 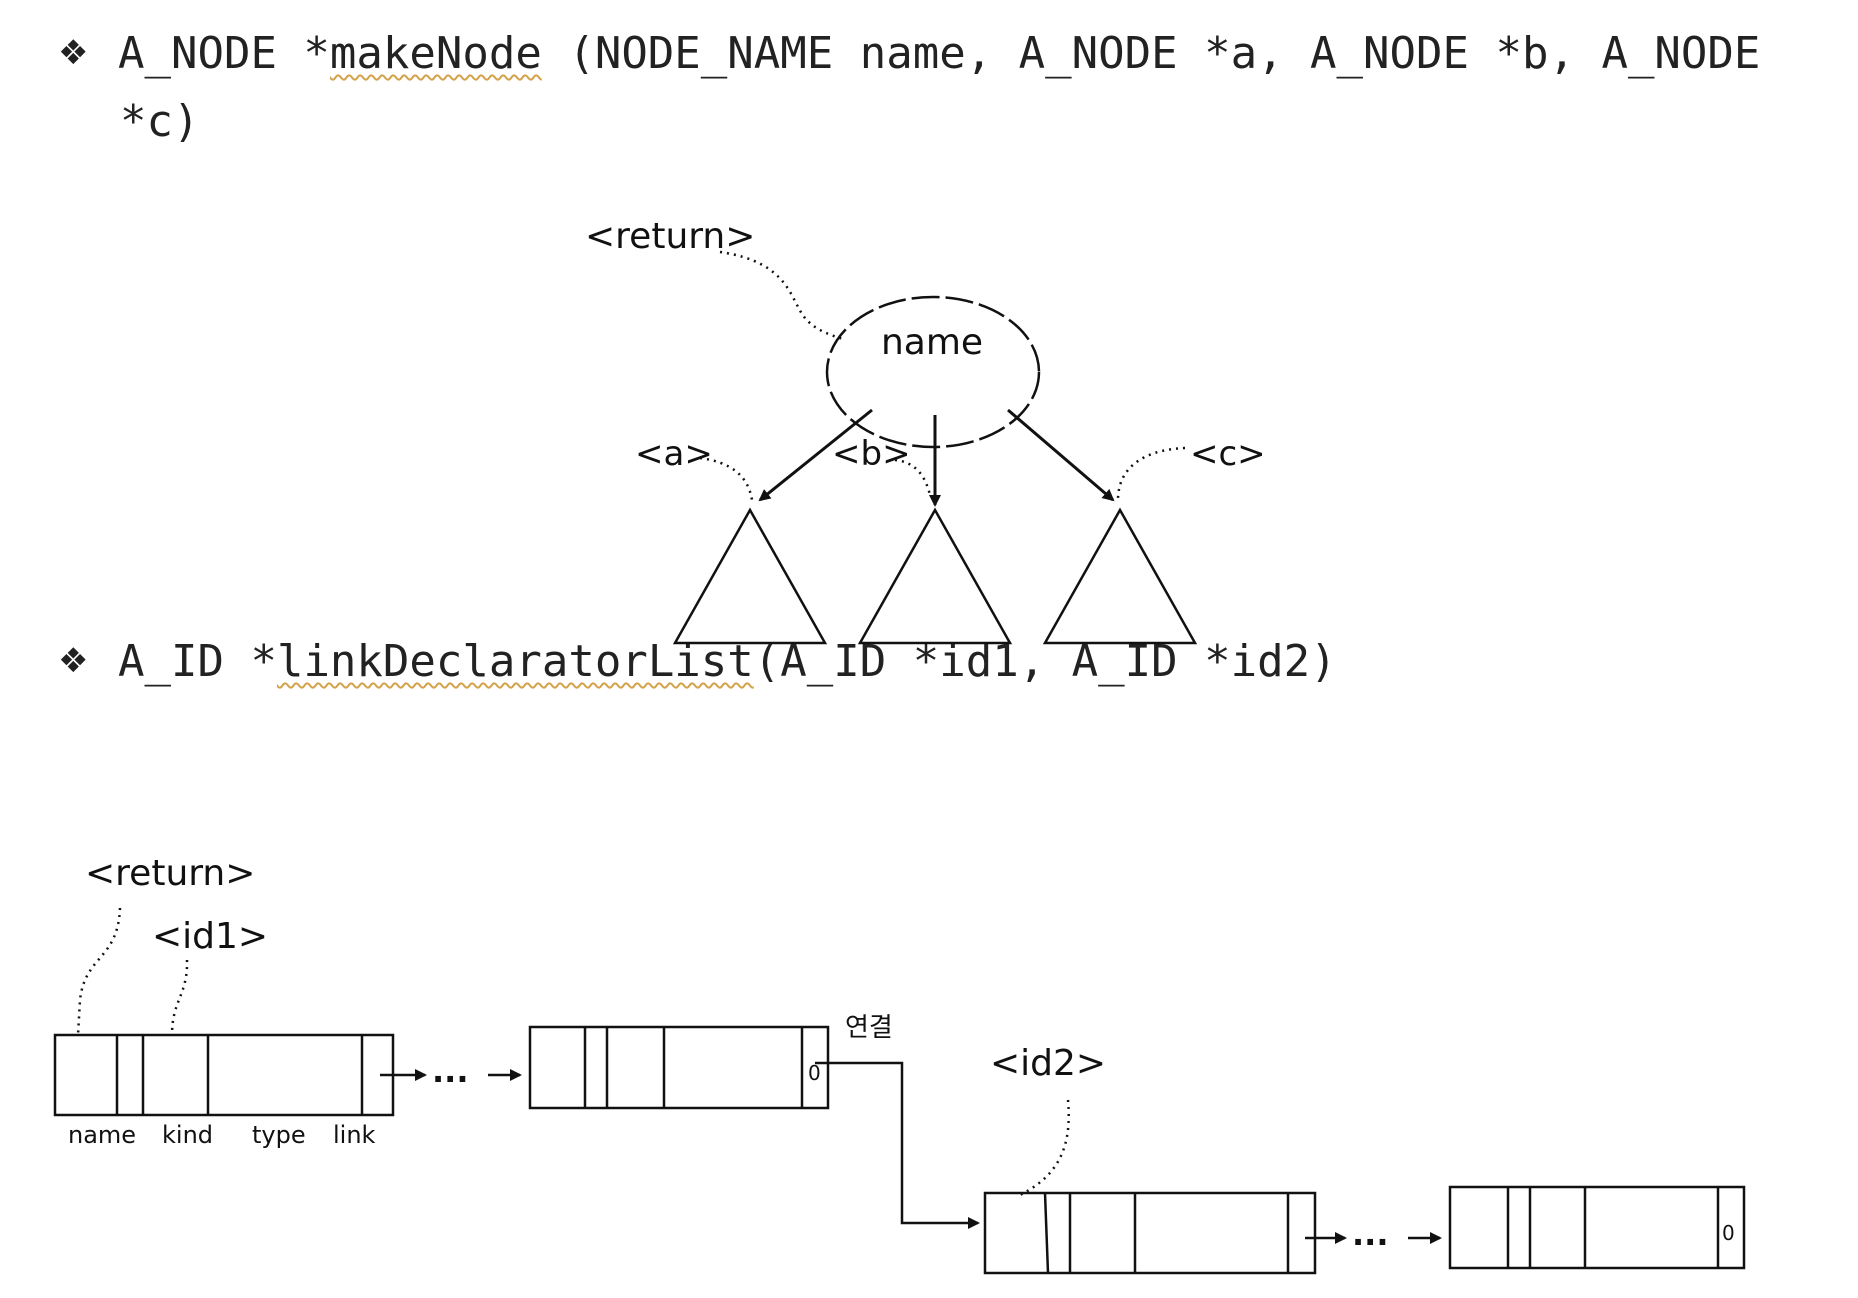 What do you see at coordinates (933, 372) in the screenshot?
I see `tree-node-ellipse` at bounding box center [933, 372].